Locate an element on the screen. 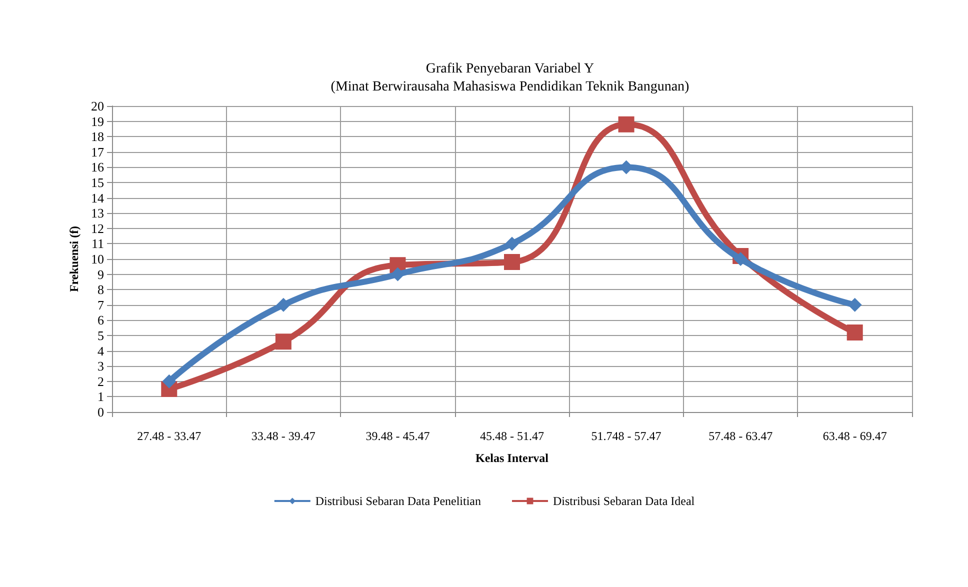 Image resolution: width=968 pixels, height=587 pixels. y-tick-label: 12 is located at coordinates (97, 228).